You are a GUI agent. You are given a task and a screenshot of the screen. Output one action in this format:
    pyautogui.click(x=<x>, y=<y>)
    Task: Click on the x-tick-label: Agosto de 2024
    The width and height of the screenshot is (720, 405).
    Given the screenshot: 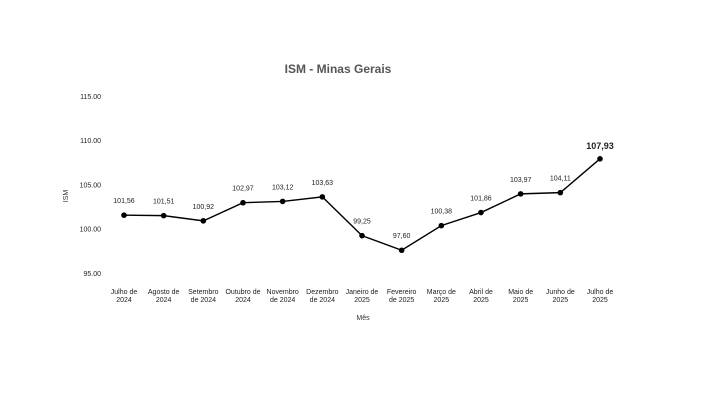 What is the action you would take?
    pyautogui.click(x=164, y=296)
    